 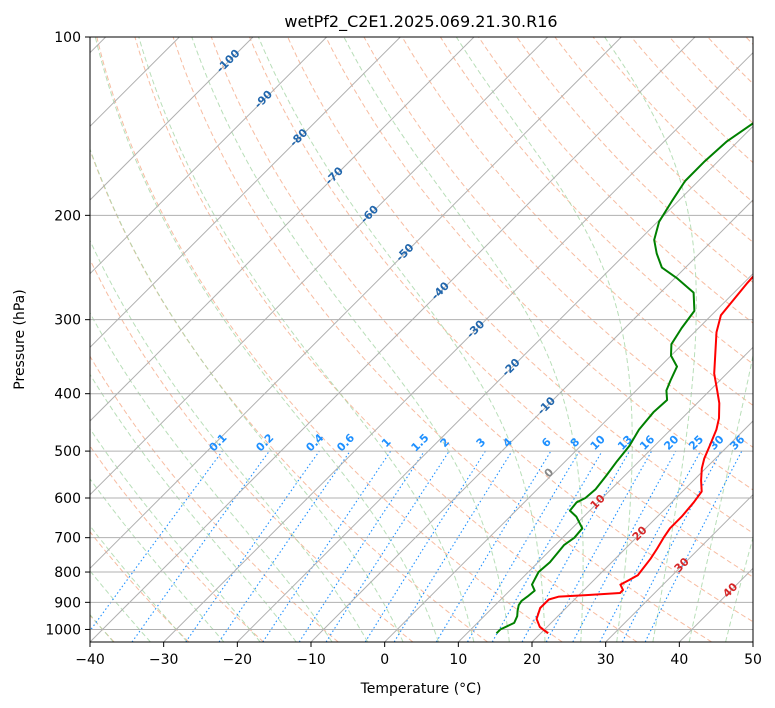 I want to click on x-tick-label: −20, so click(x=238, y=660).